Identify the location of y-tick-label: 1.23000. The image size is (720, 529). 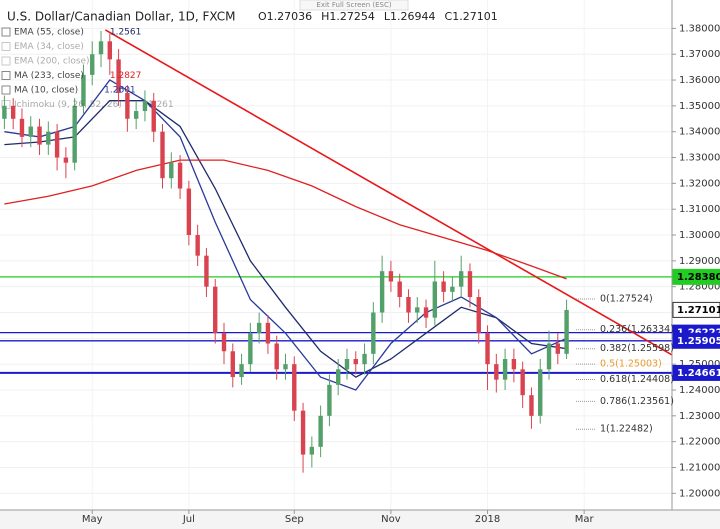
(699, 416).